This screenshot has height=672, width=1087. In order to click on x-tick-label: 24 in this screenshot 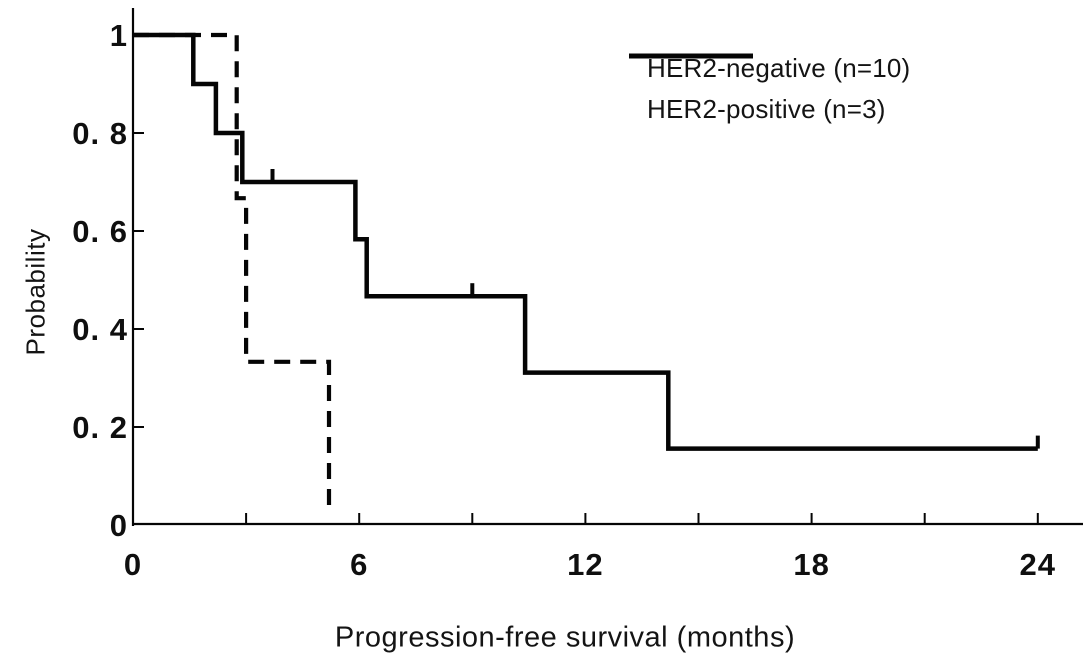, I will do `click(1038, 564)`.